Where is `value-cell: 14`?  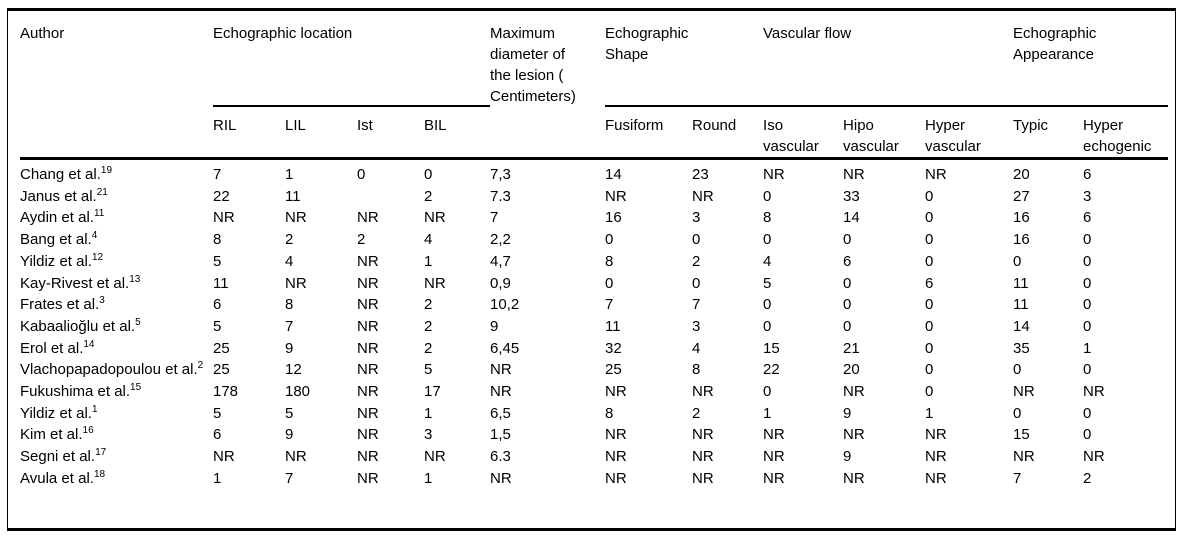 value-cell: 14 is located at coordinates (851, 218).